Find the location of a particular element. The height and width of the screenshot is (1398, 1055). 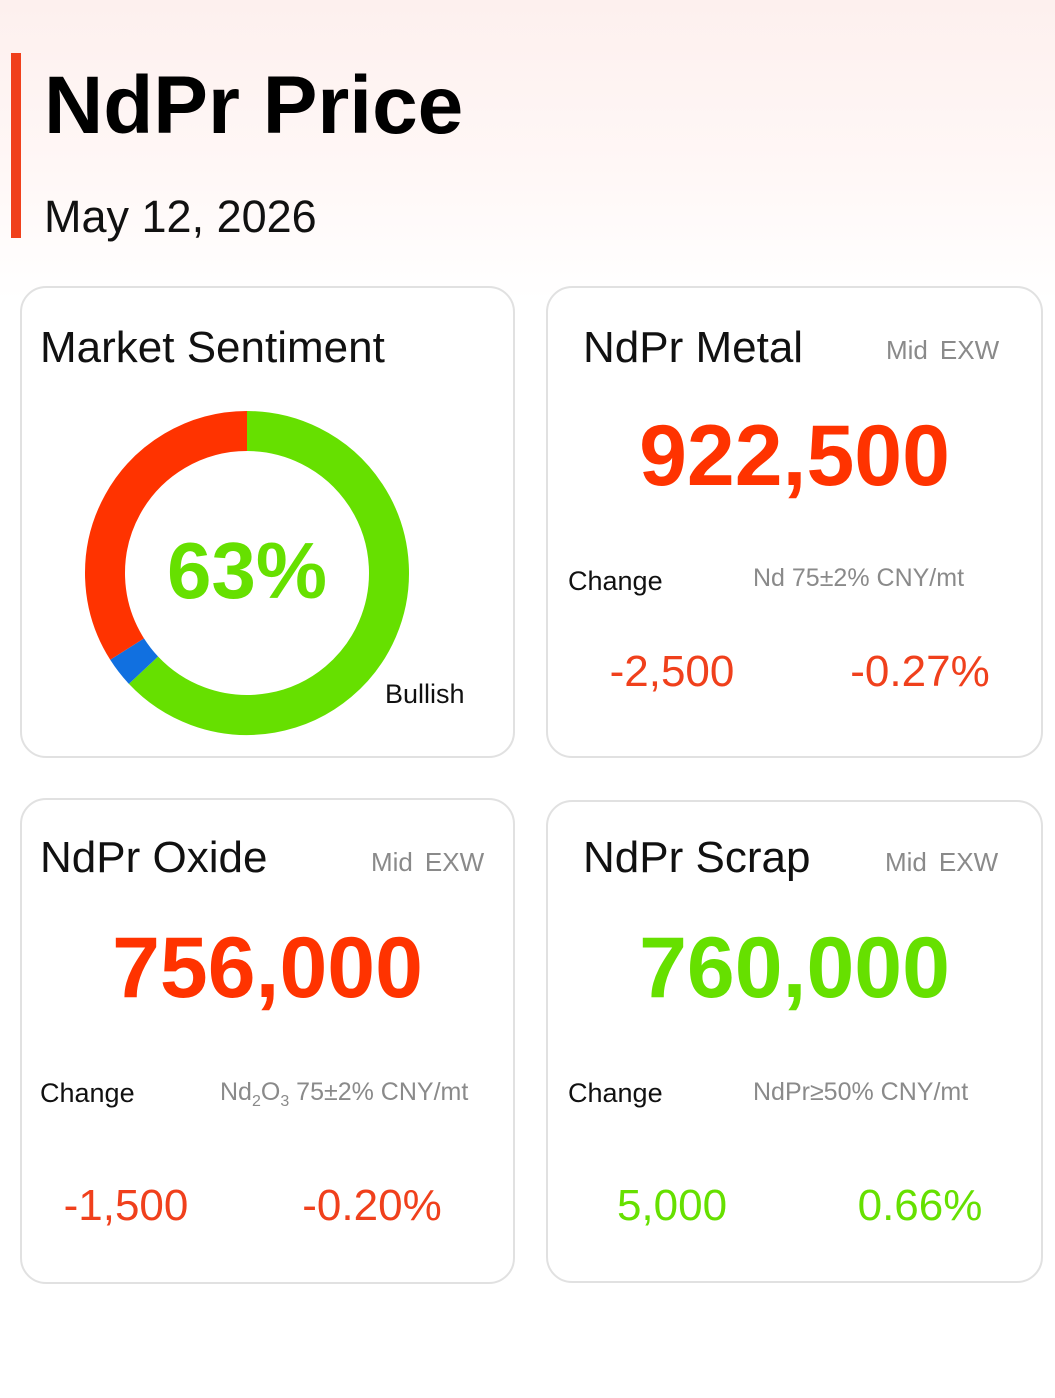

sentiment-donut-chart is located at coordinates (247, 573).